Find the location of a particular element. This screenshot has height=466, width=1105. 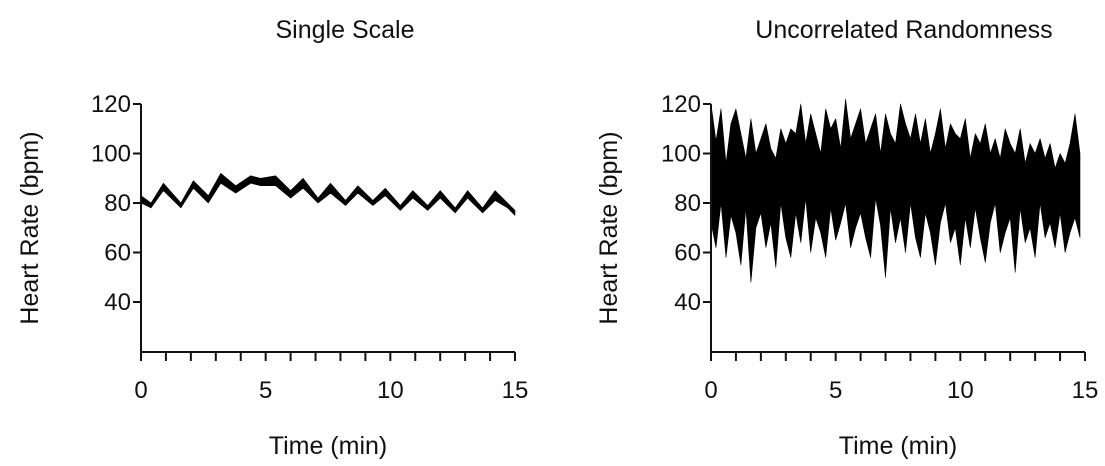

chart-title: Uncorrelated Randomness is located at coordinates (903, 30).